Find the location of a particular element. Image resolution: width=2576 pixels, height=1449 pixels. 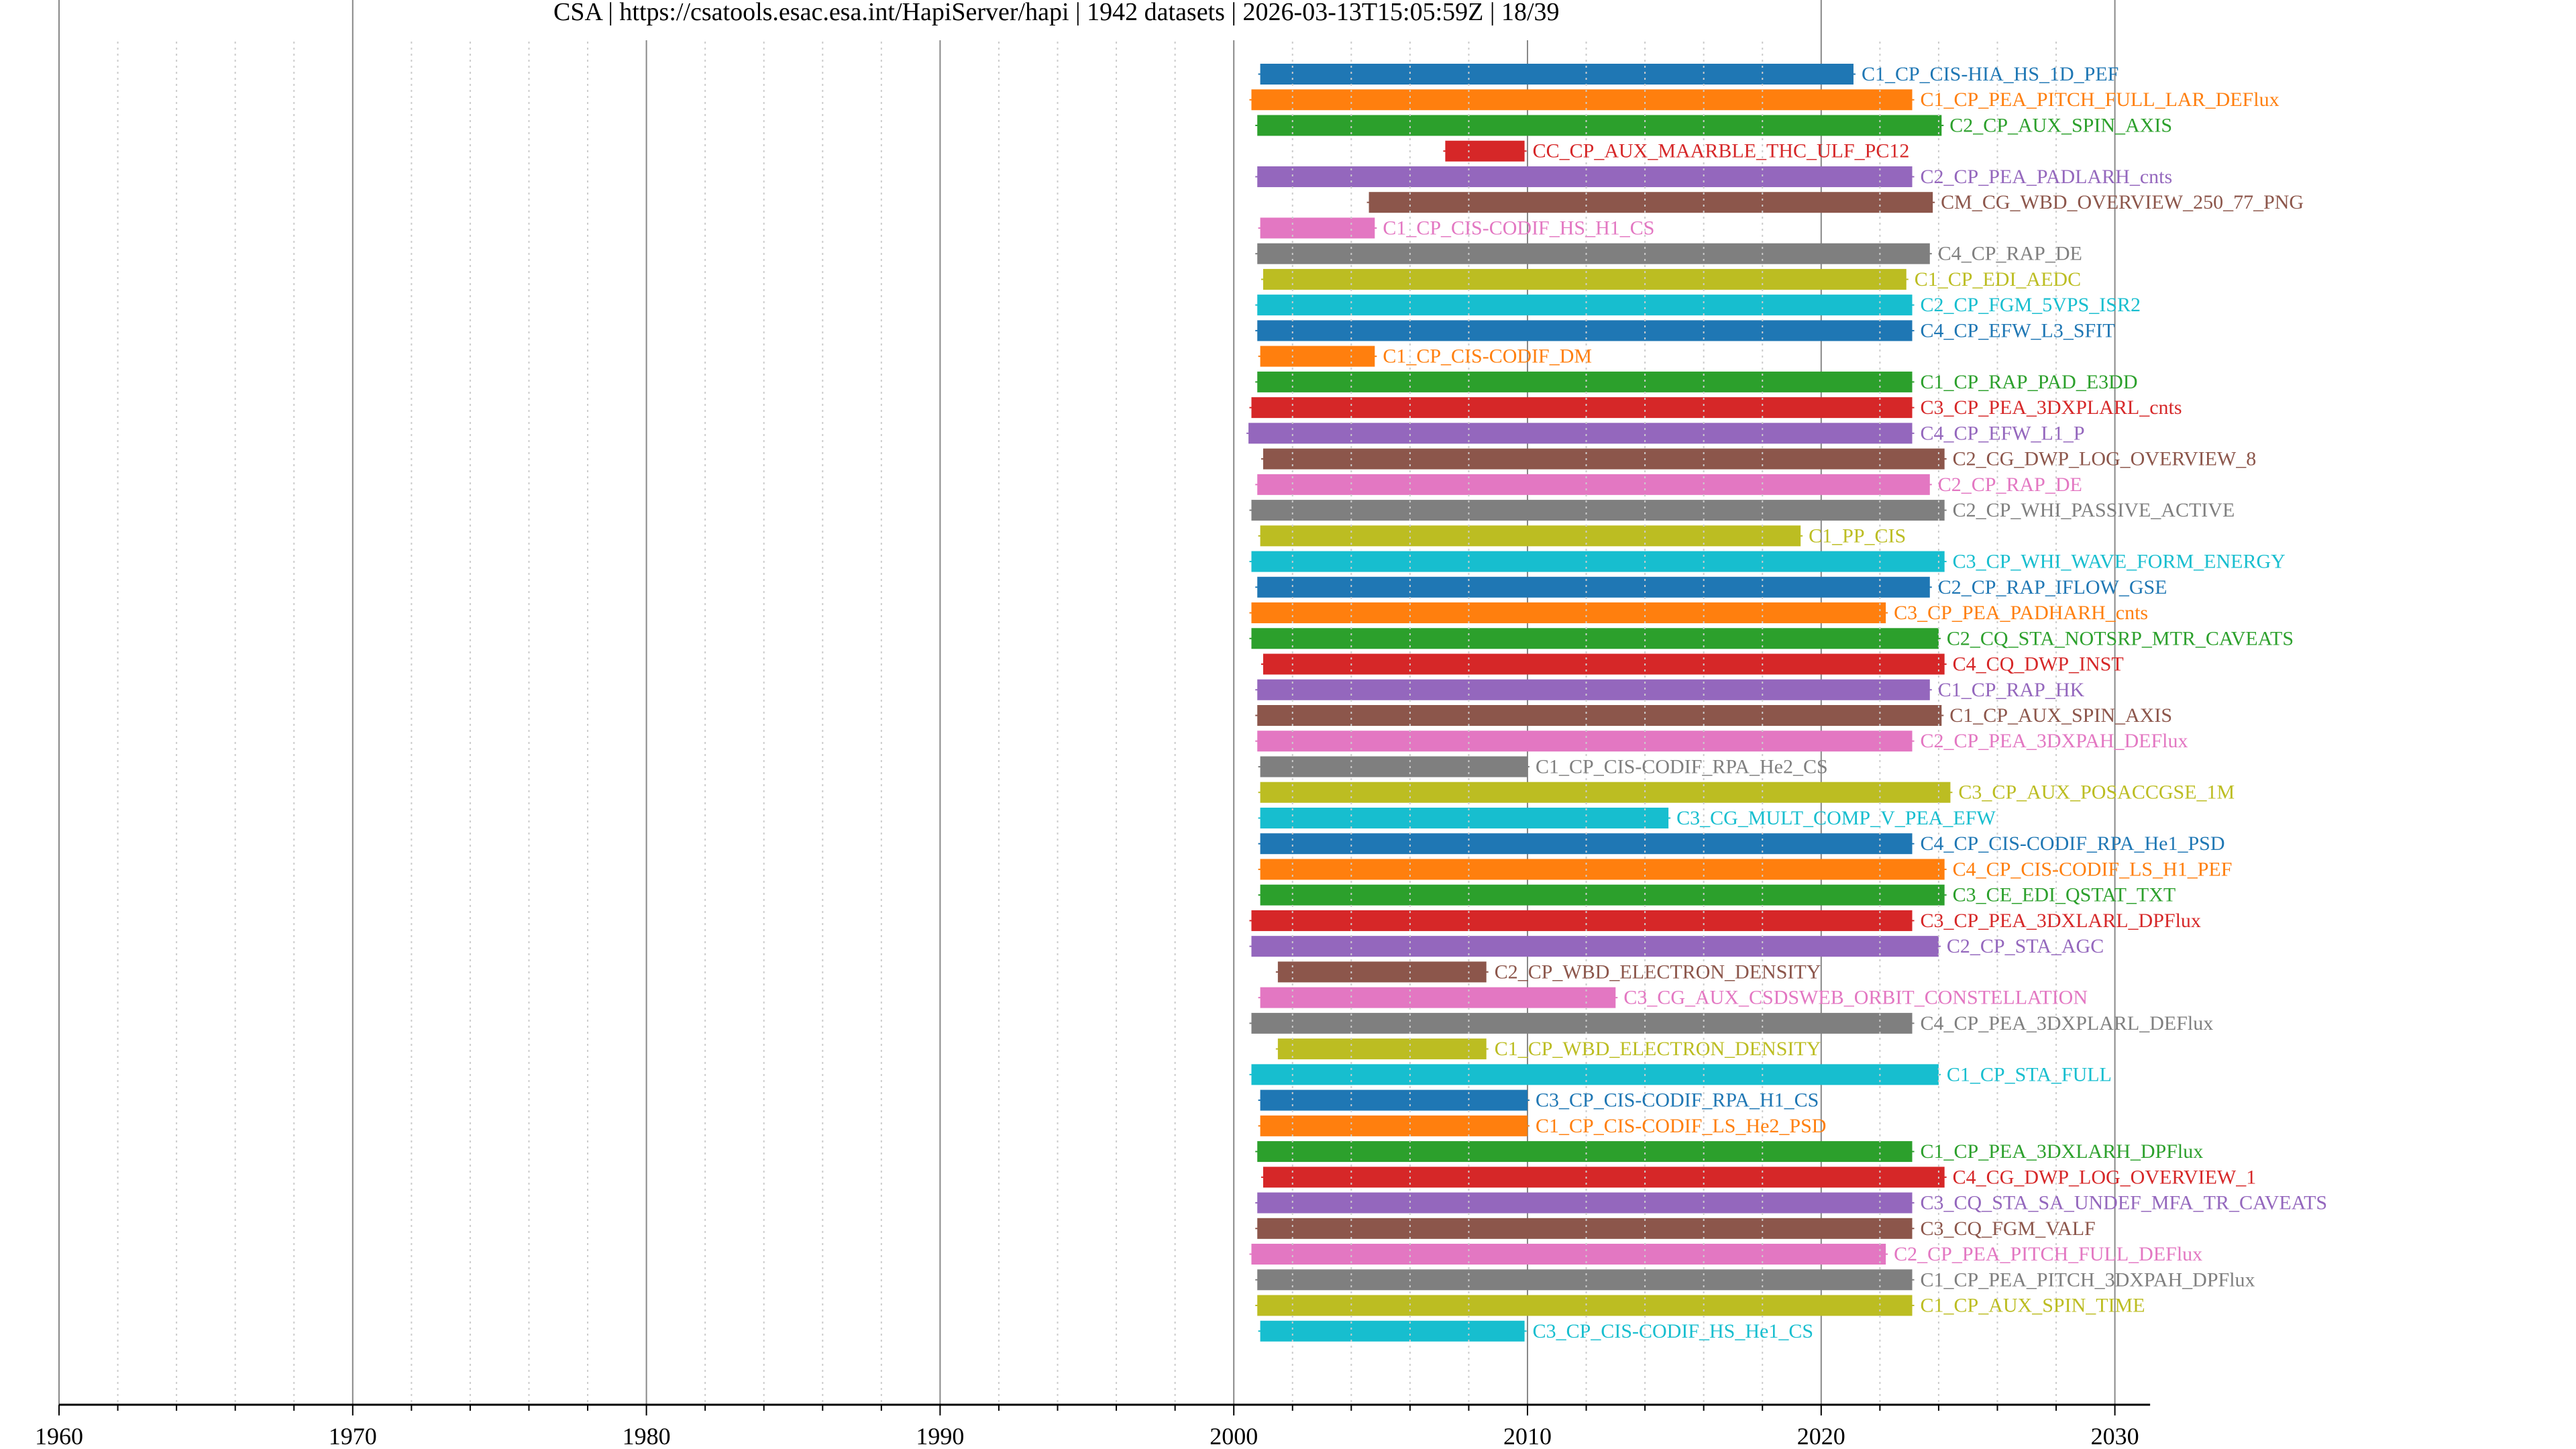

bar-label: C3_CQ_STA_SA_UNDEF_MFA_TR_CAVEATS is located at coordinates (2124, 1203).